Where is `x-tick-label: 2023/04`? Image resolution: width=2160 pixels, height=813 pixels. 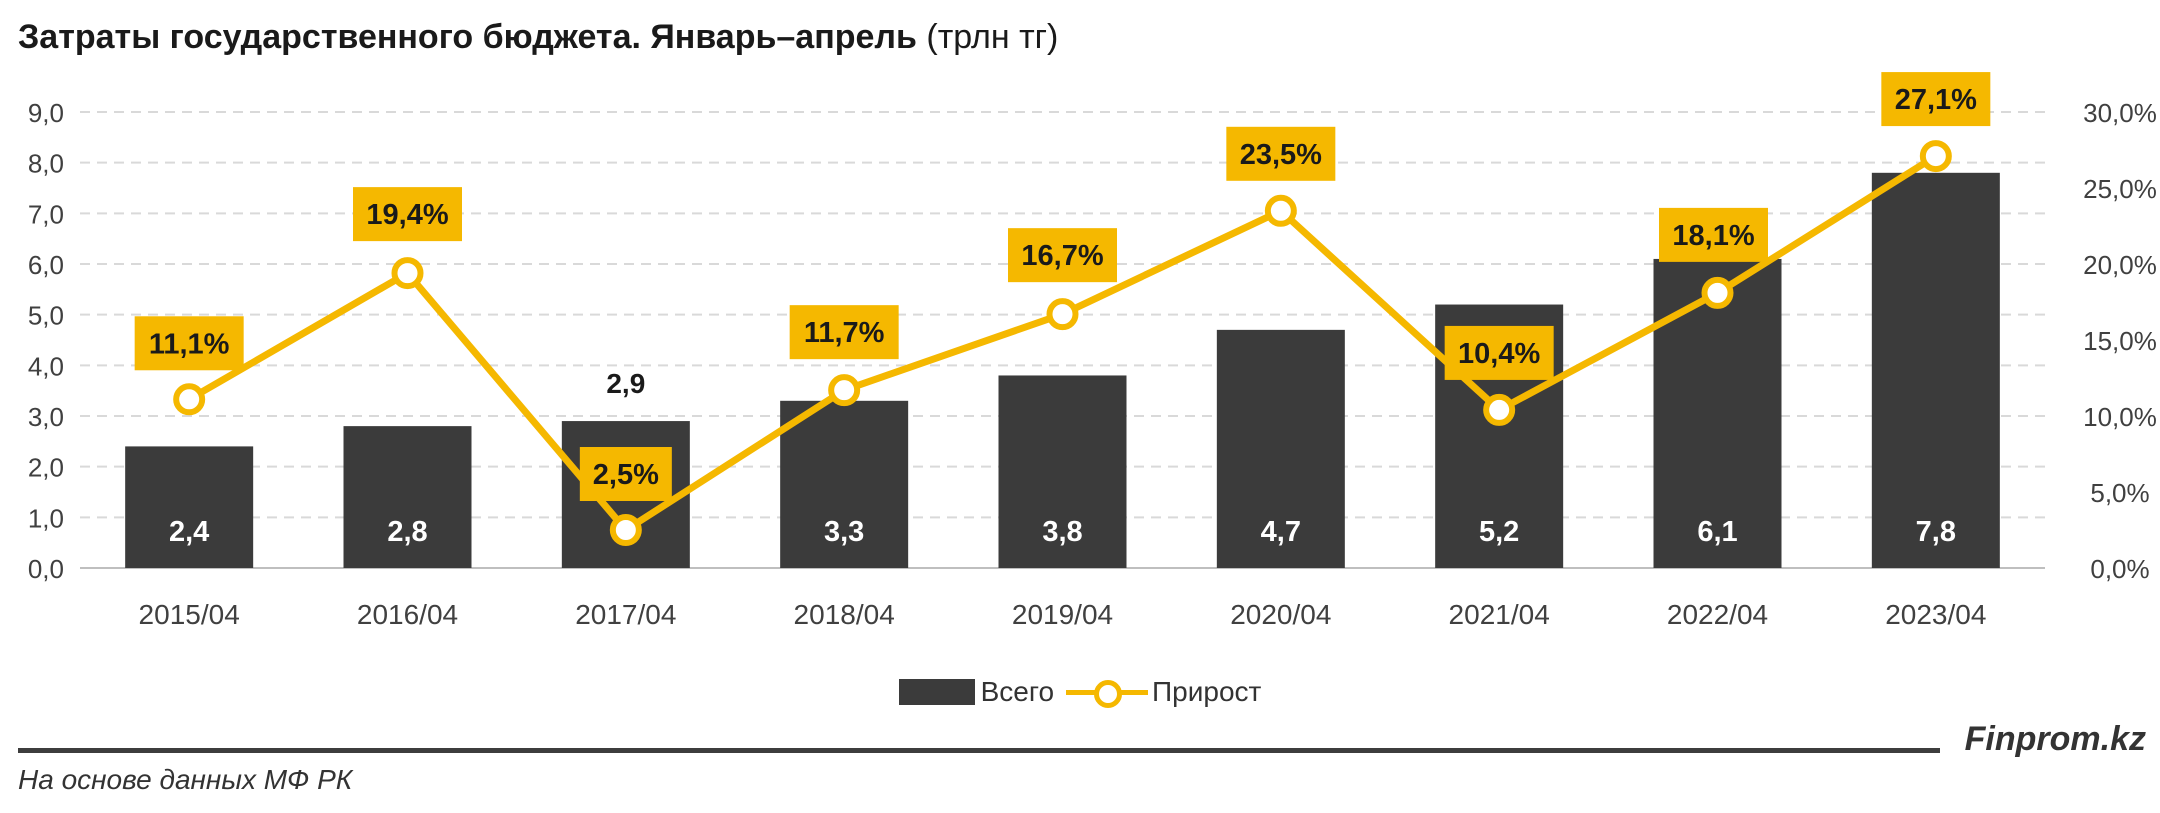
x-tick-label: 2023/04 is located at coordinates (1935, 614).